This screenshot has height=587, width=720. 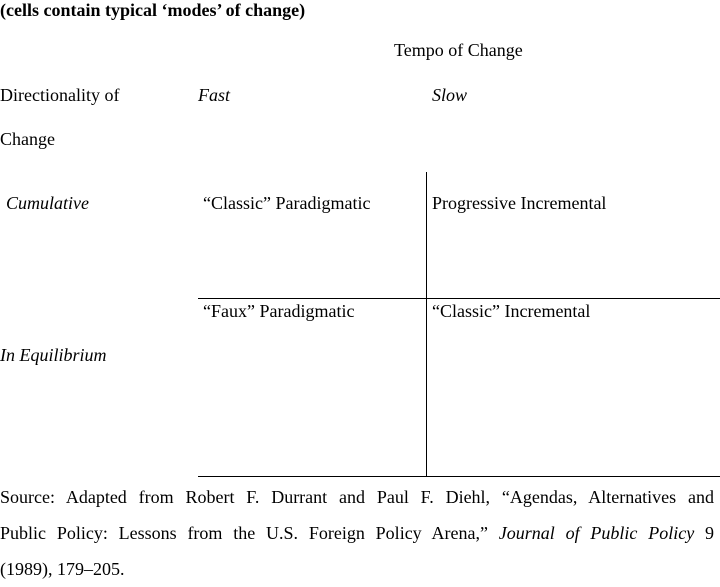 What do you see at coordinates (60, 95) in the screenshot?
I see `row-group-header-line1: Directionality of` at bounding box center [60, 95].